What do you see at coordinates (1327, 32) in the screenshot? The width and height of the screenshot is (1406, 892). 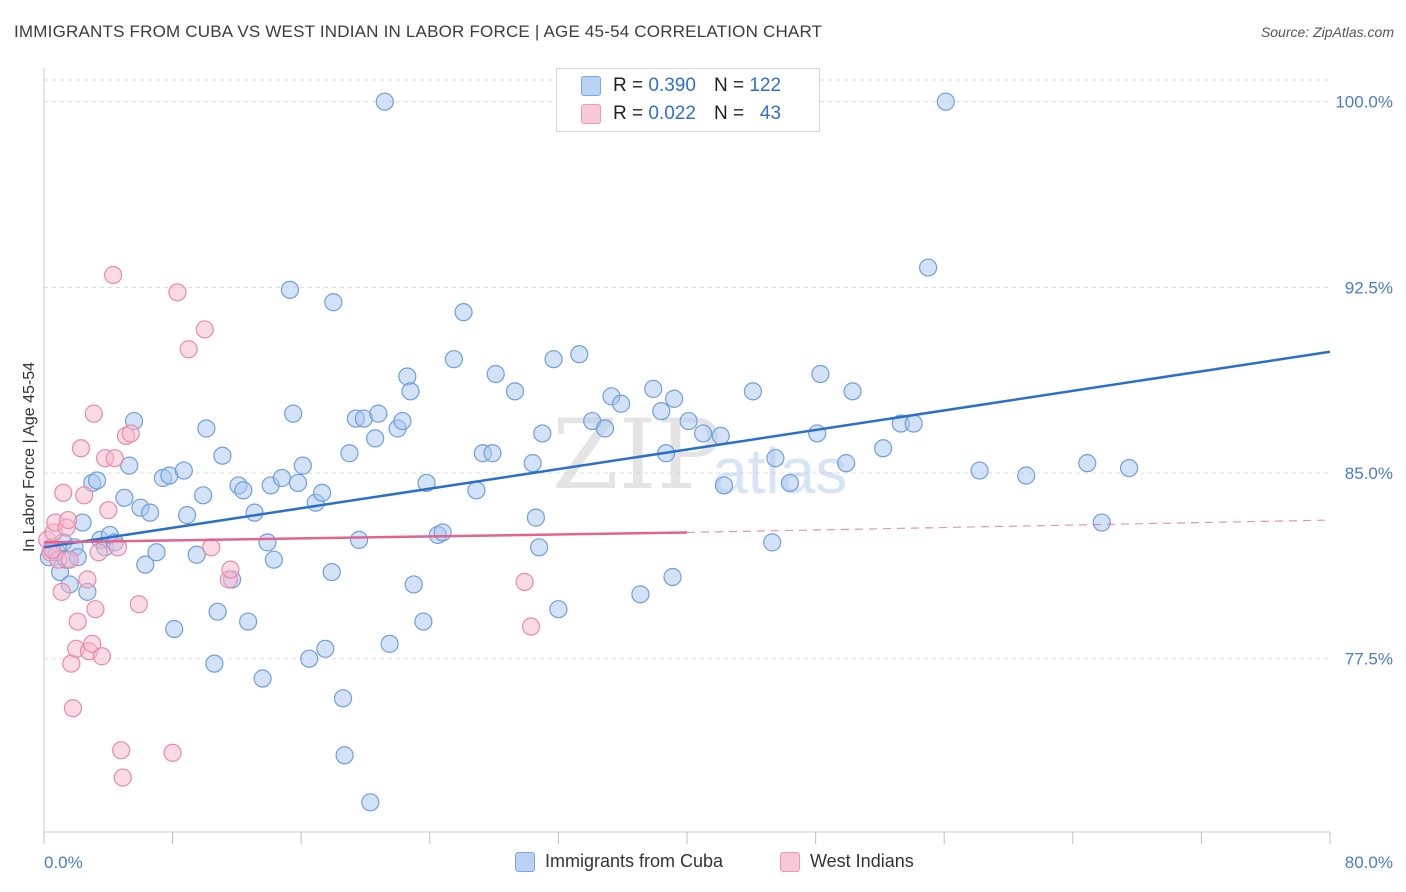 I see `source-label: Source: ZipAtlas.com` at bounding box center [1327, 32].